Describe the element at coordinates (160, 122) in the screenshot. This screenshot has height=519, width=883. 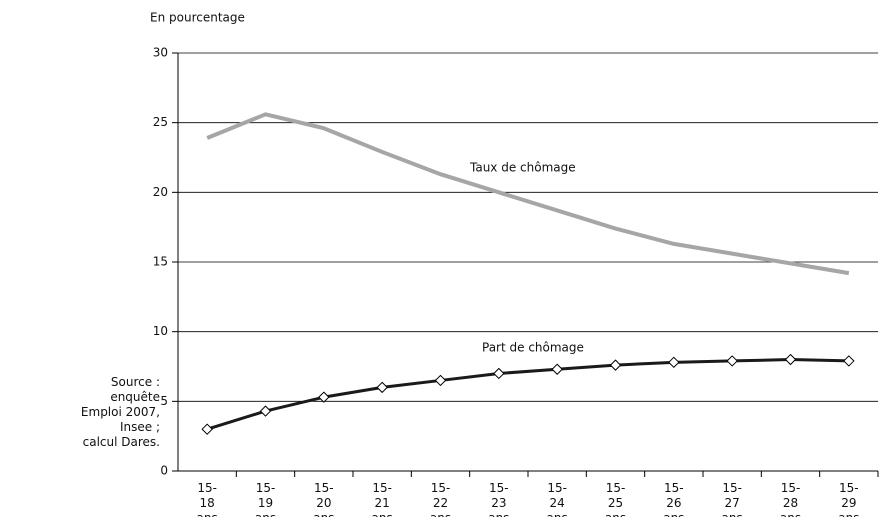
I see `y-tick-label: 25` at that location.